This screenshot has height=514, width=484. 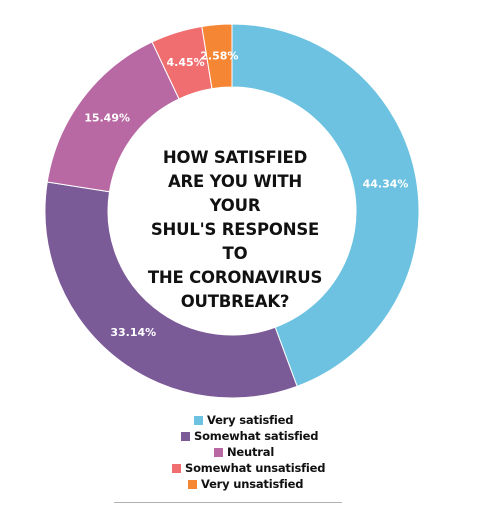 I want to click on legend-item: Very unsatisfied, so click(x=242, y=484).